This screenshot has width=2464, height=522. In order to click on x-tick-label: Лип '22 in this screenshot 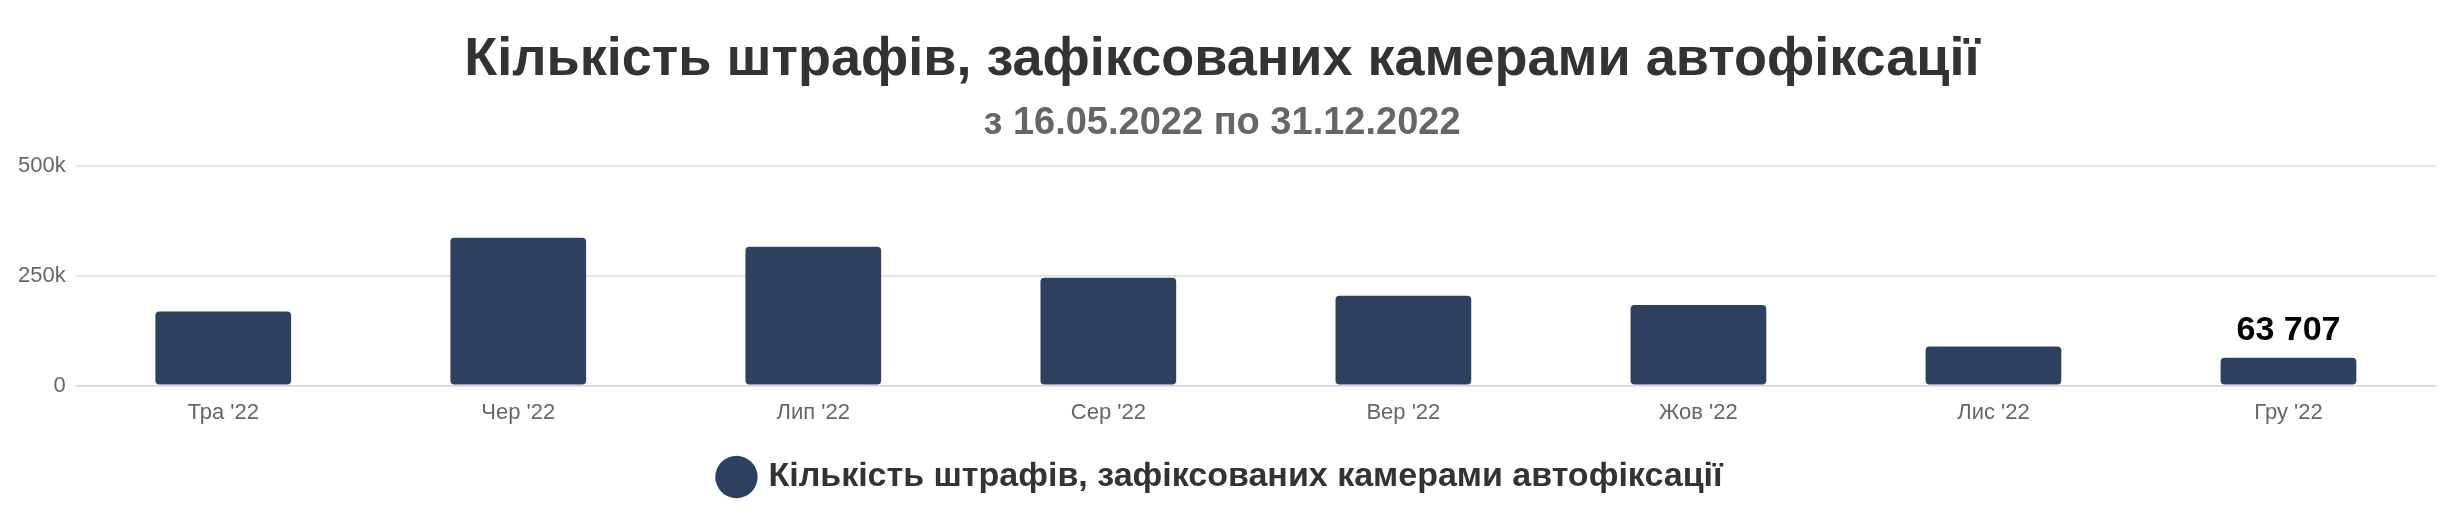, I will do `click(813, 411)`.